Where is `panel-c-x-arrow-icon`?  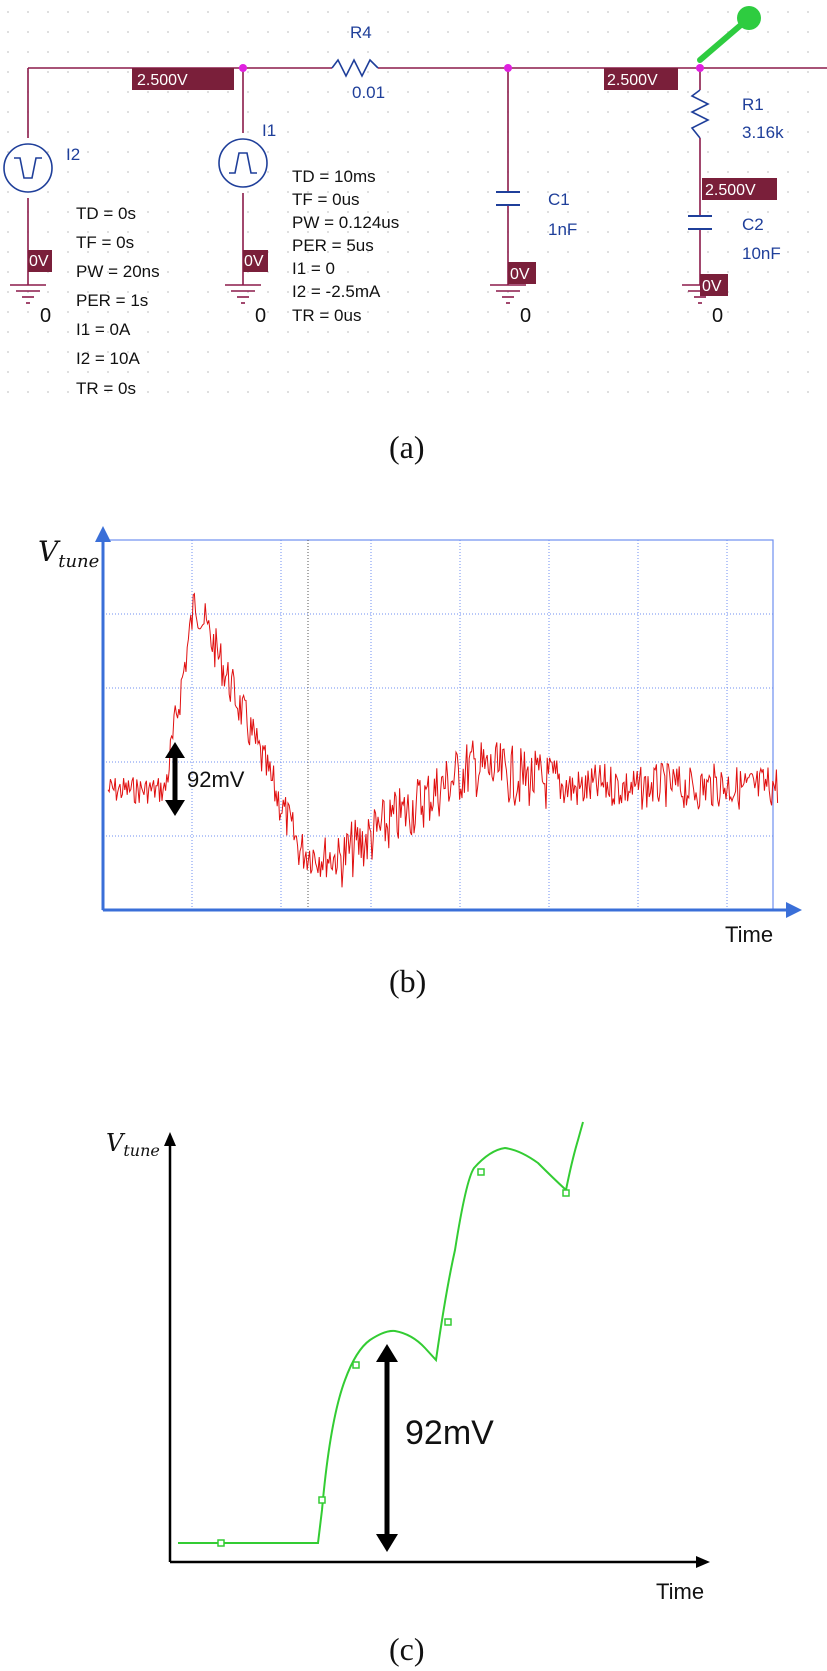
panel-c-x-arrow-icon is located at coordinates (703, 1562).